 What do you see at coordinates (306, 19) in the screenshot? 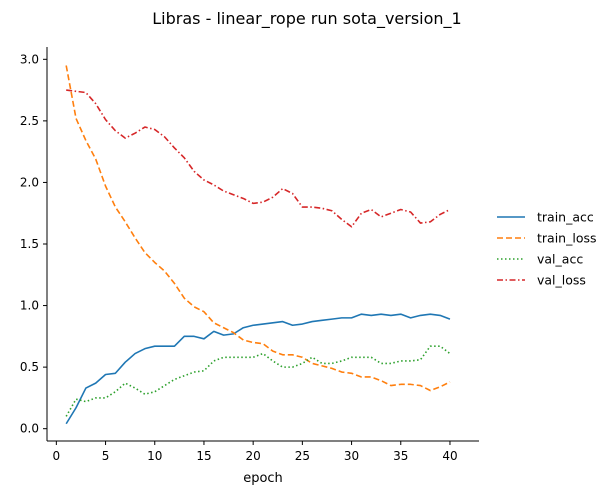
I see `chart-title: Libras - linear_rope run sota_version_1` at bounding box center [306, 19].